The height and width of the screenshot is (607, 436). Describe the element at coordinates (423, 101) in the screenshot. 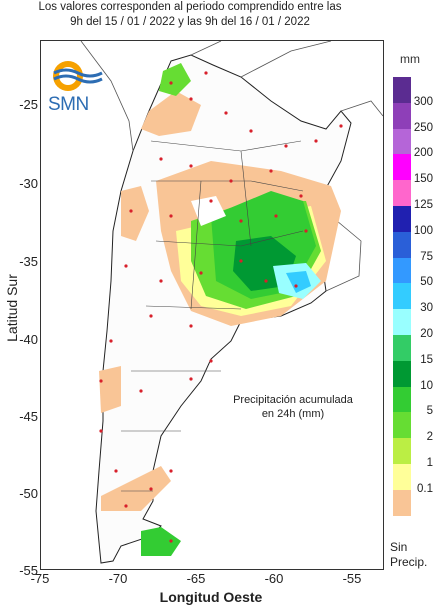

I see `legend-label: 300` at that location.